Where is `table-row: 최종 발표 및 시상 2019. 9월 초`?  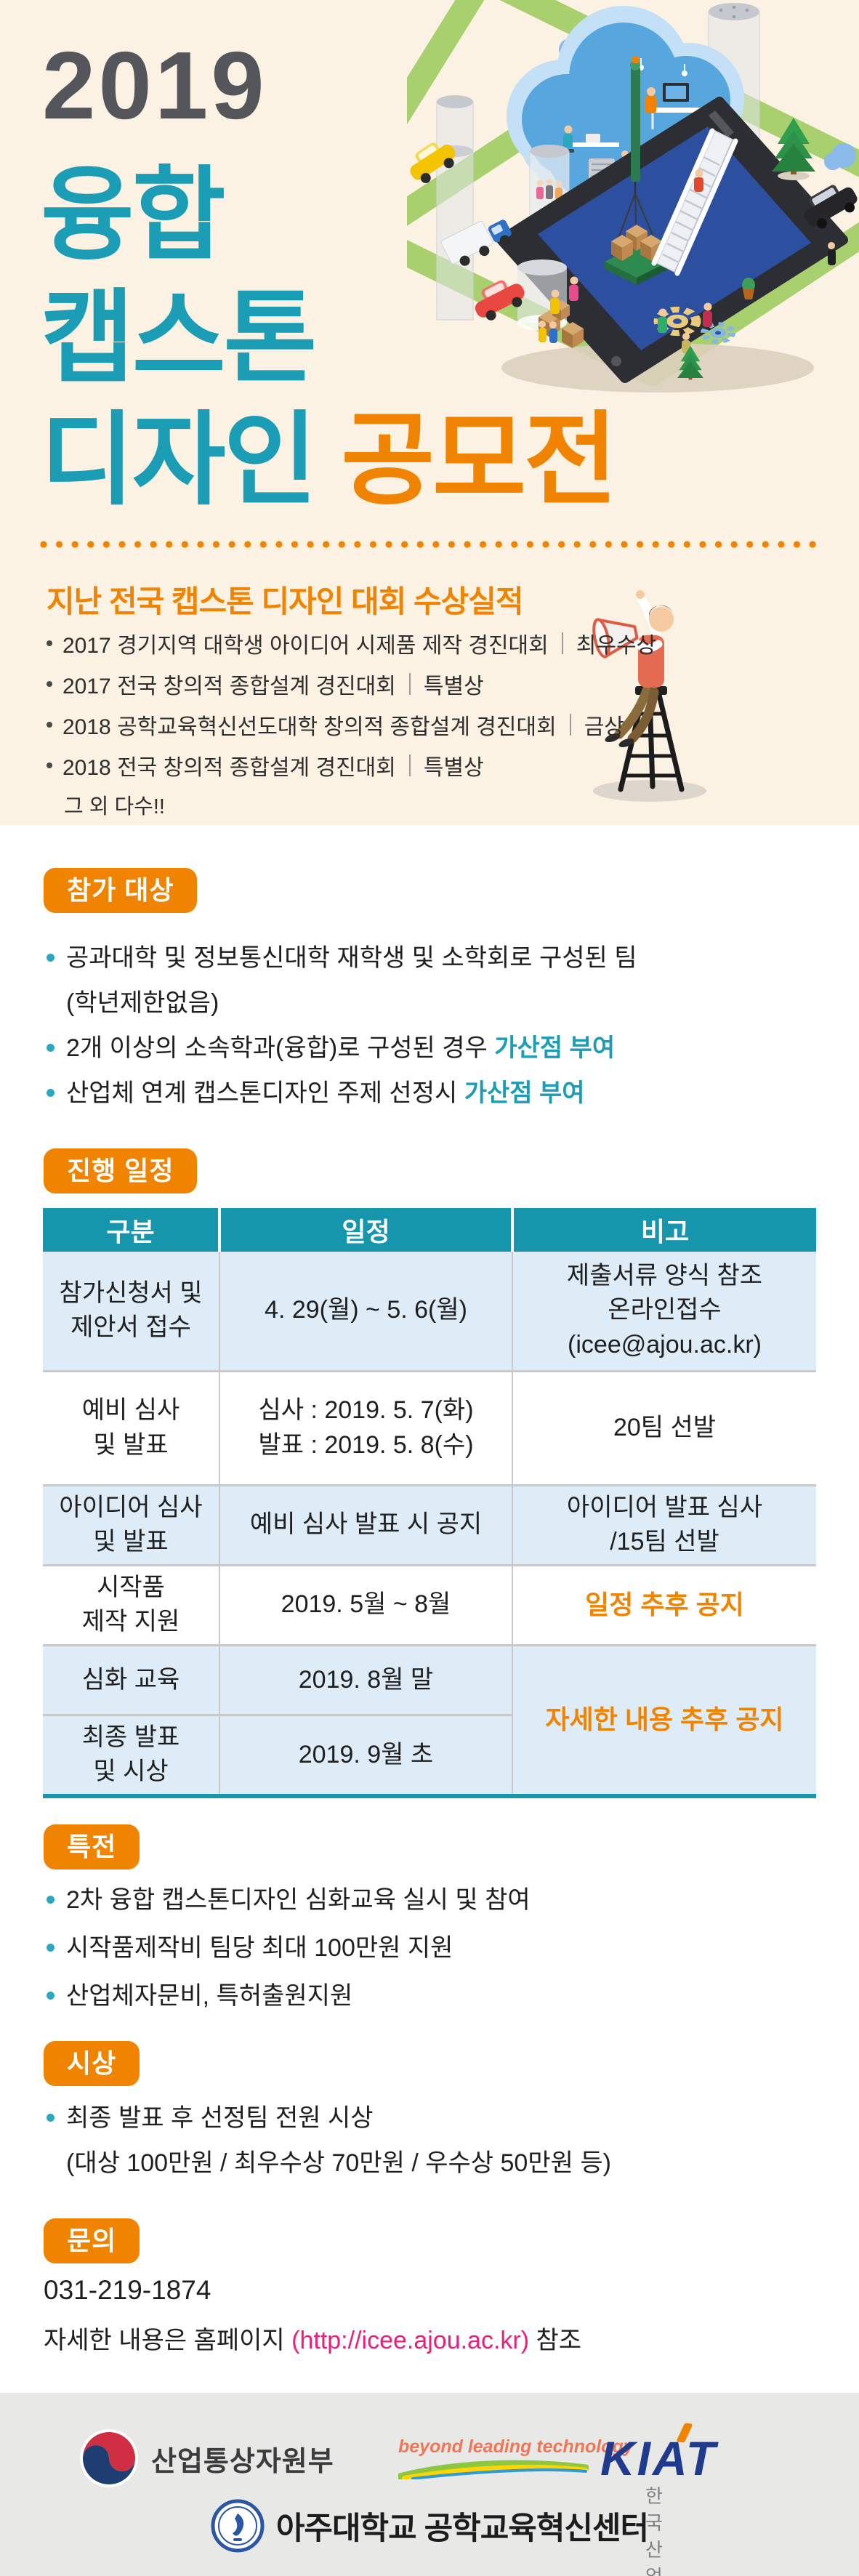
table-row: 최종 발표 및 시상 2019. 9월 초 is located at coordinates (430, 1755).